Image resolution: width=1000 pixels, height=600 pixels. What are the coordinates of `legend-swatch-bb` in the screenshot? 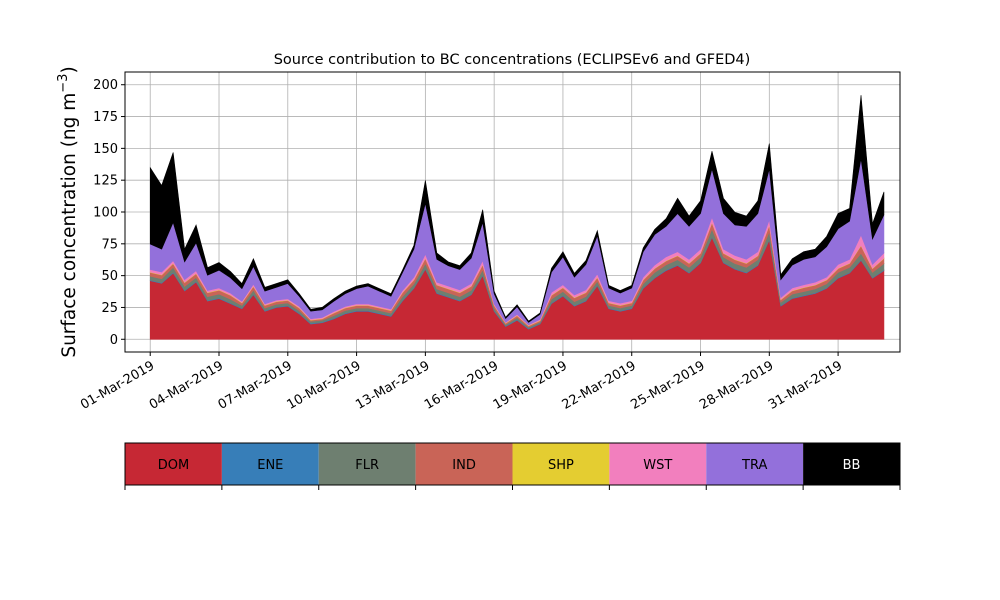 It's located at (851, 464).